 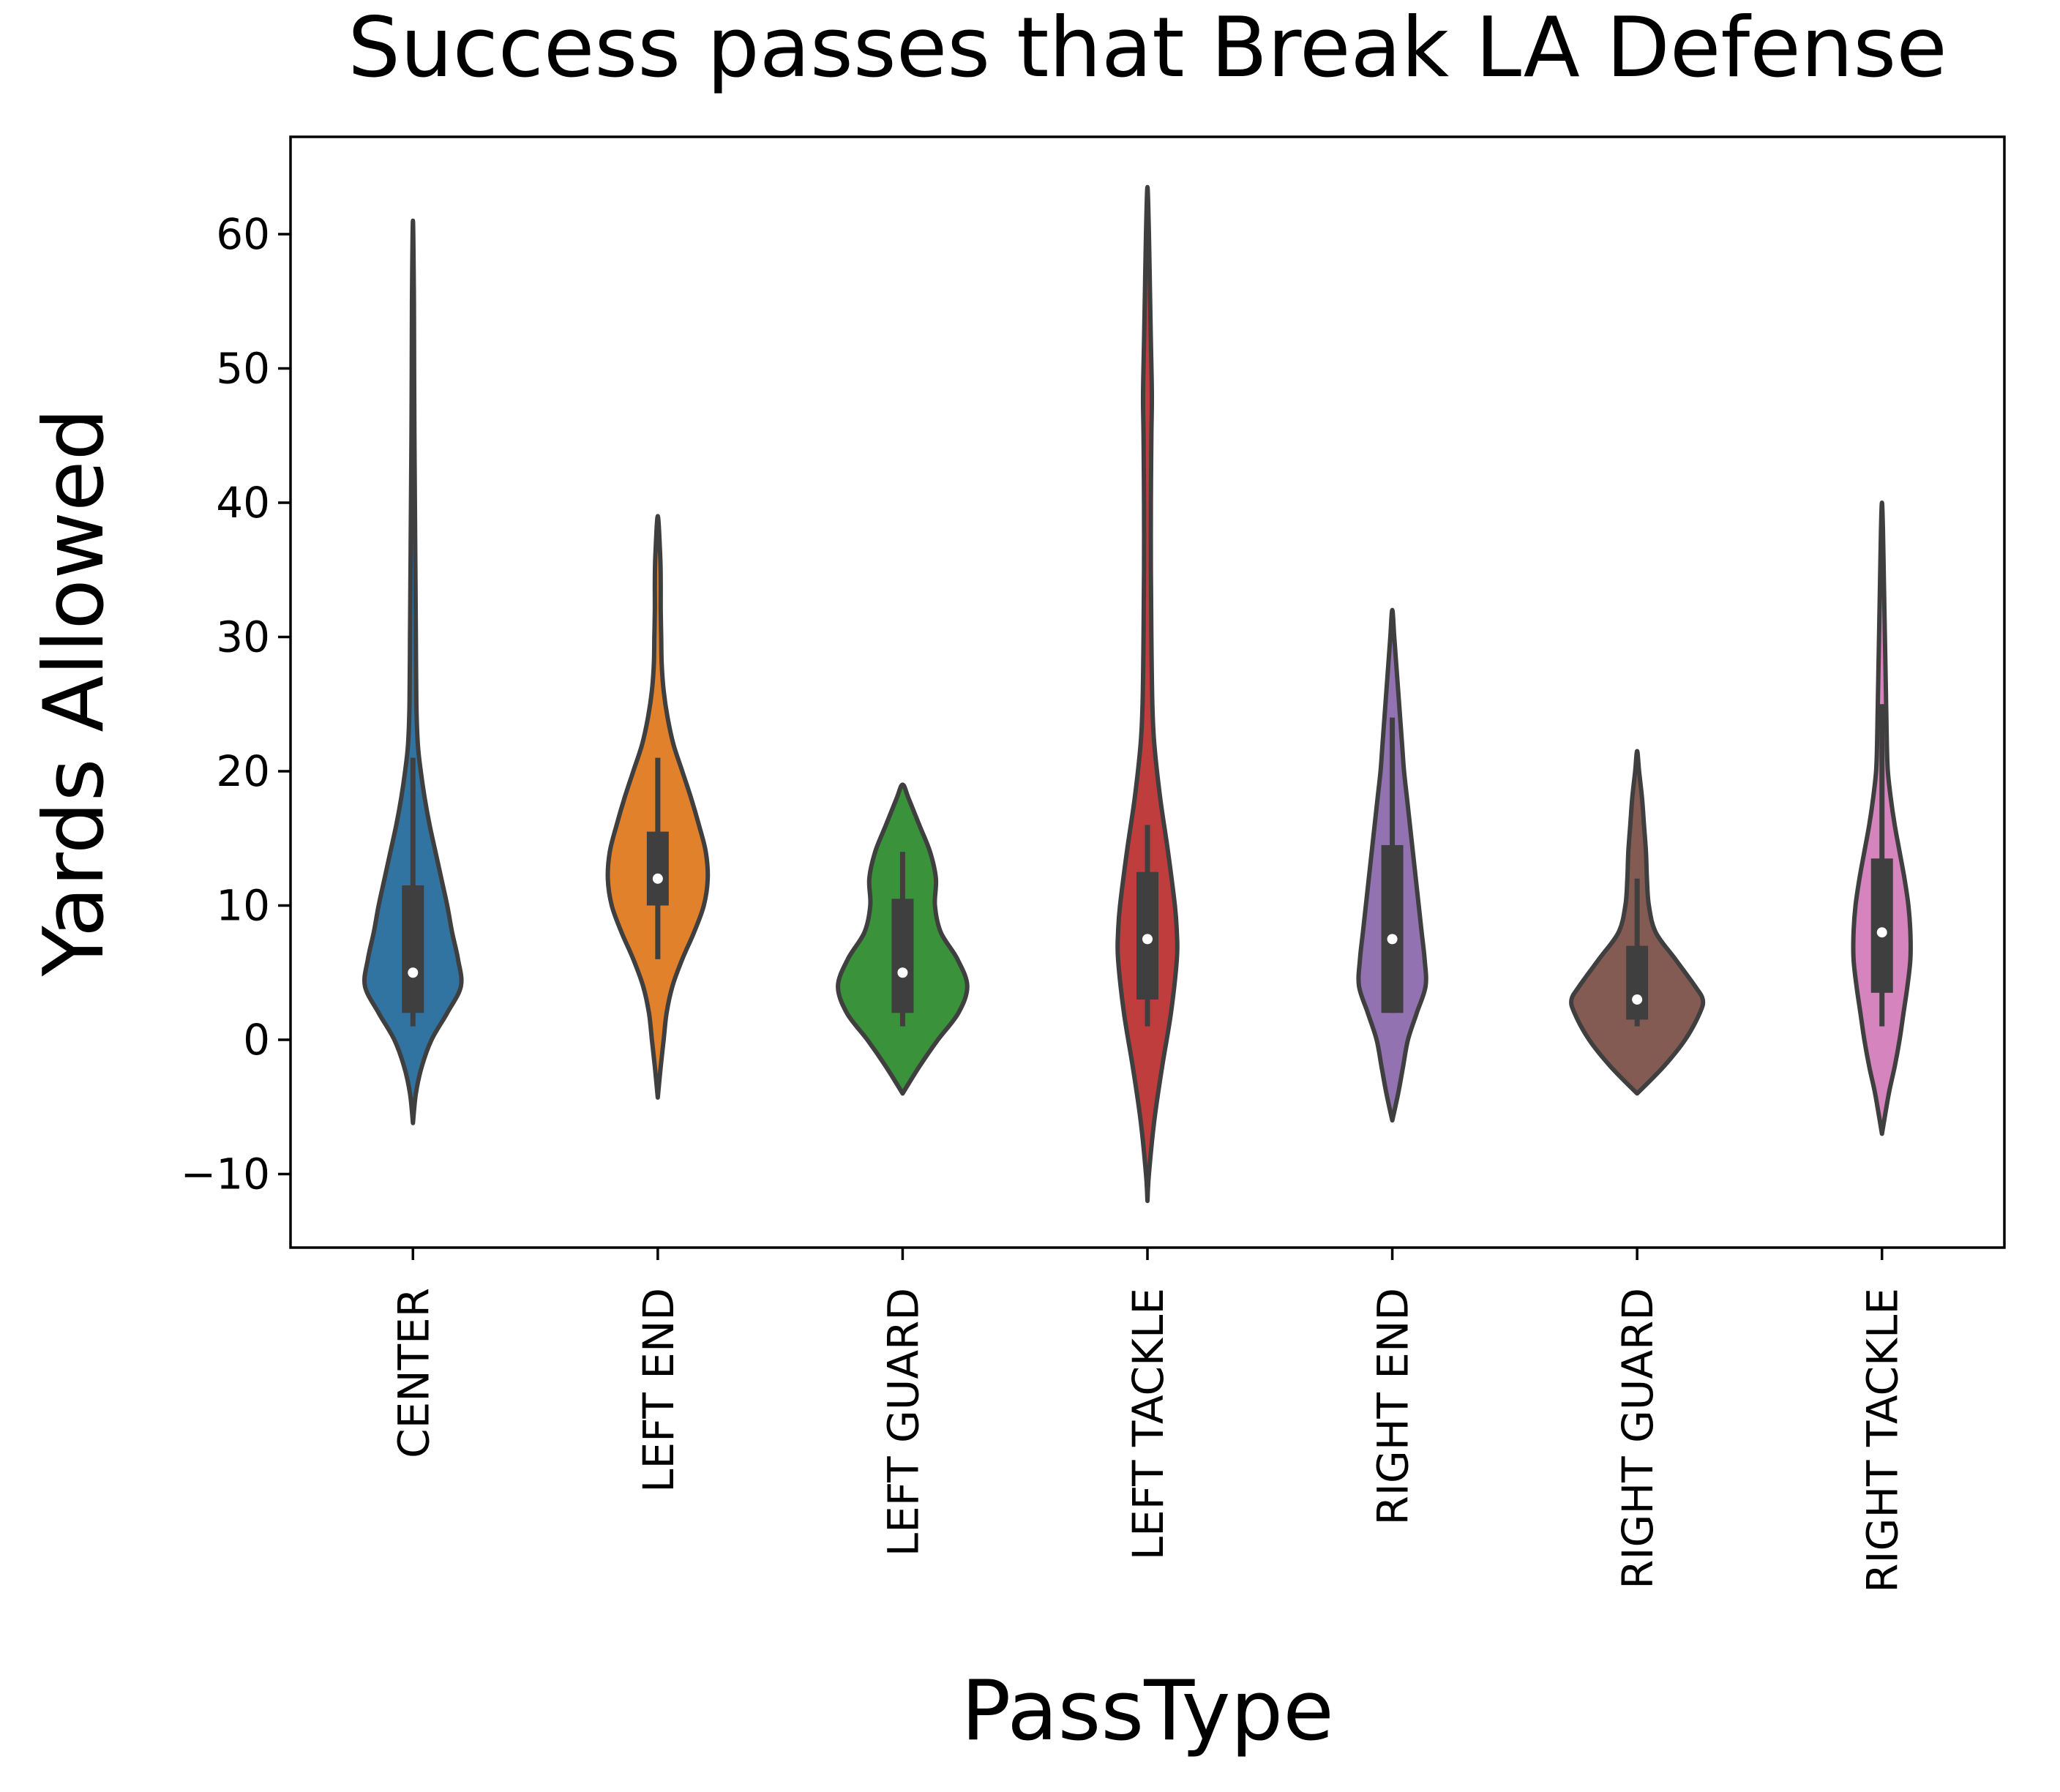 What do you see at coordinates (1882, 925) in the screenshot?
I see `iqr-box-right-tackle` at bounding box center [1882, 925].